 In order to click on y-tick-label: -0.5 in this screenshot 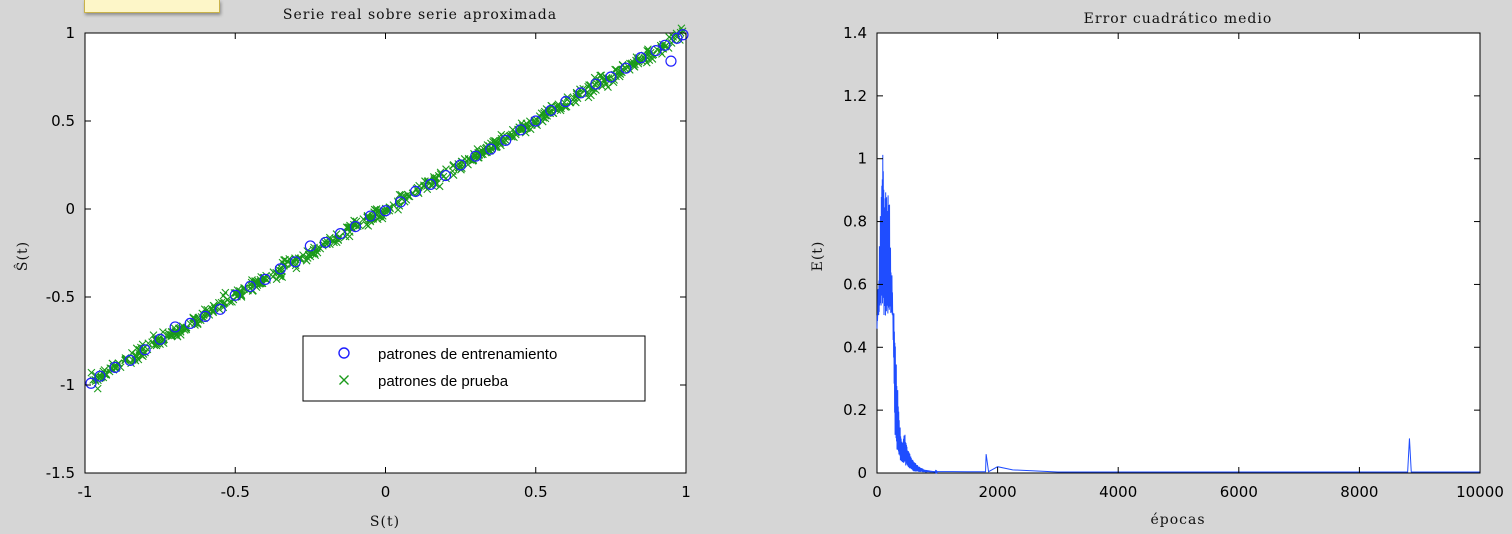, I will do `click(60, 297)`.